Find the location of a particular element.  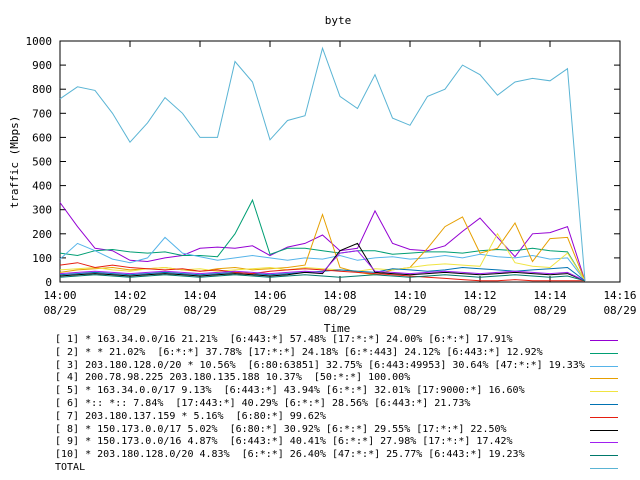

x-tick-label-time: 14:08 is located at coordinates (339, 295).